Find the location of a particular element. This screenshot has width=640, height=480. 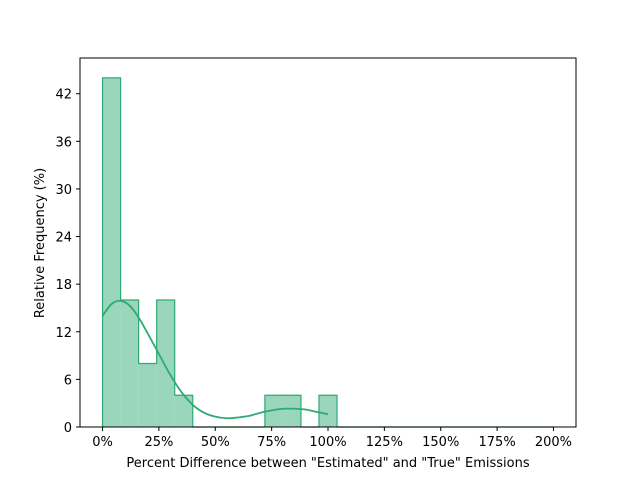

y-axis-ticks: 0 6 12 18 24 30 36 42 is located at coordinates (67, 262).